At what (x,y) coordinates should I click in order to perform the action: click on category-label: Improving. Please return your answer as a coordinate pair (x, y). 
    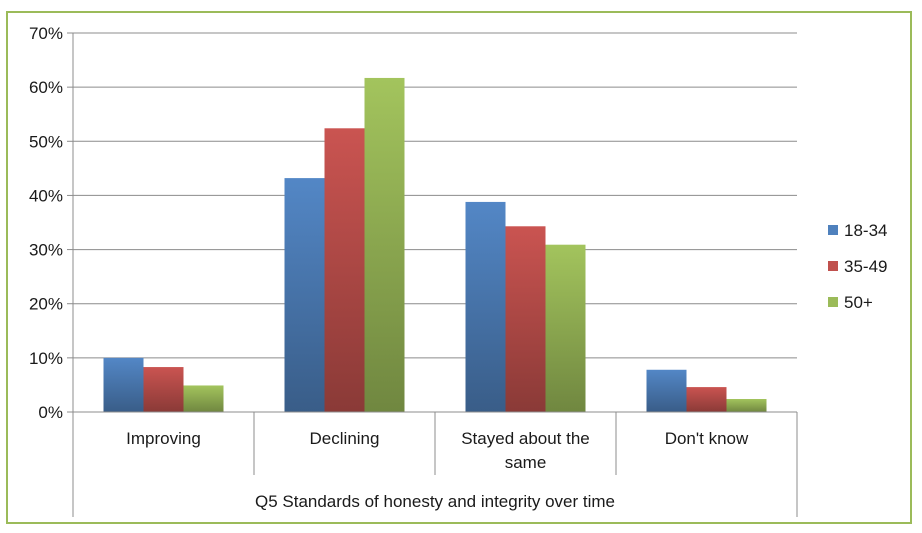
    Looking at the image, I should click on (163, 438).